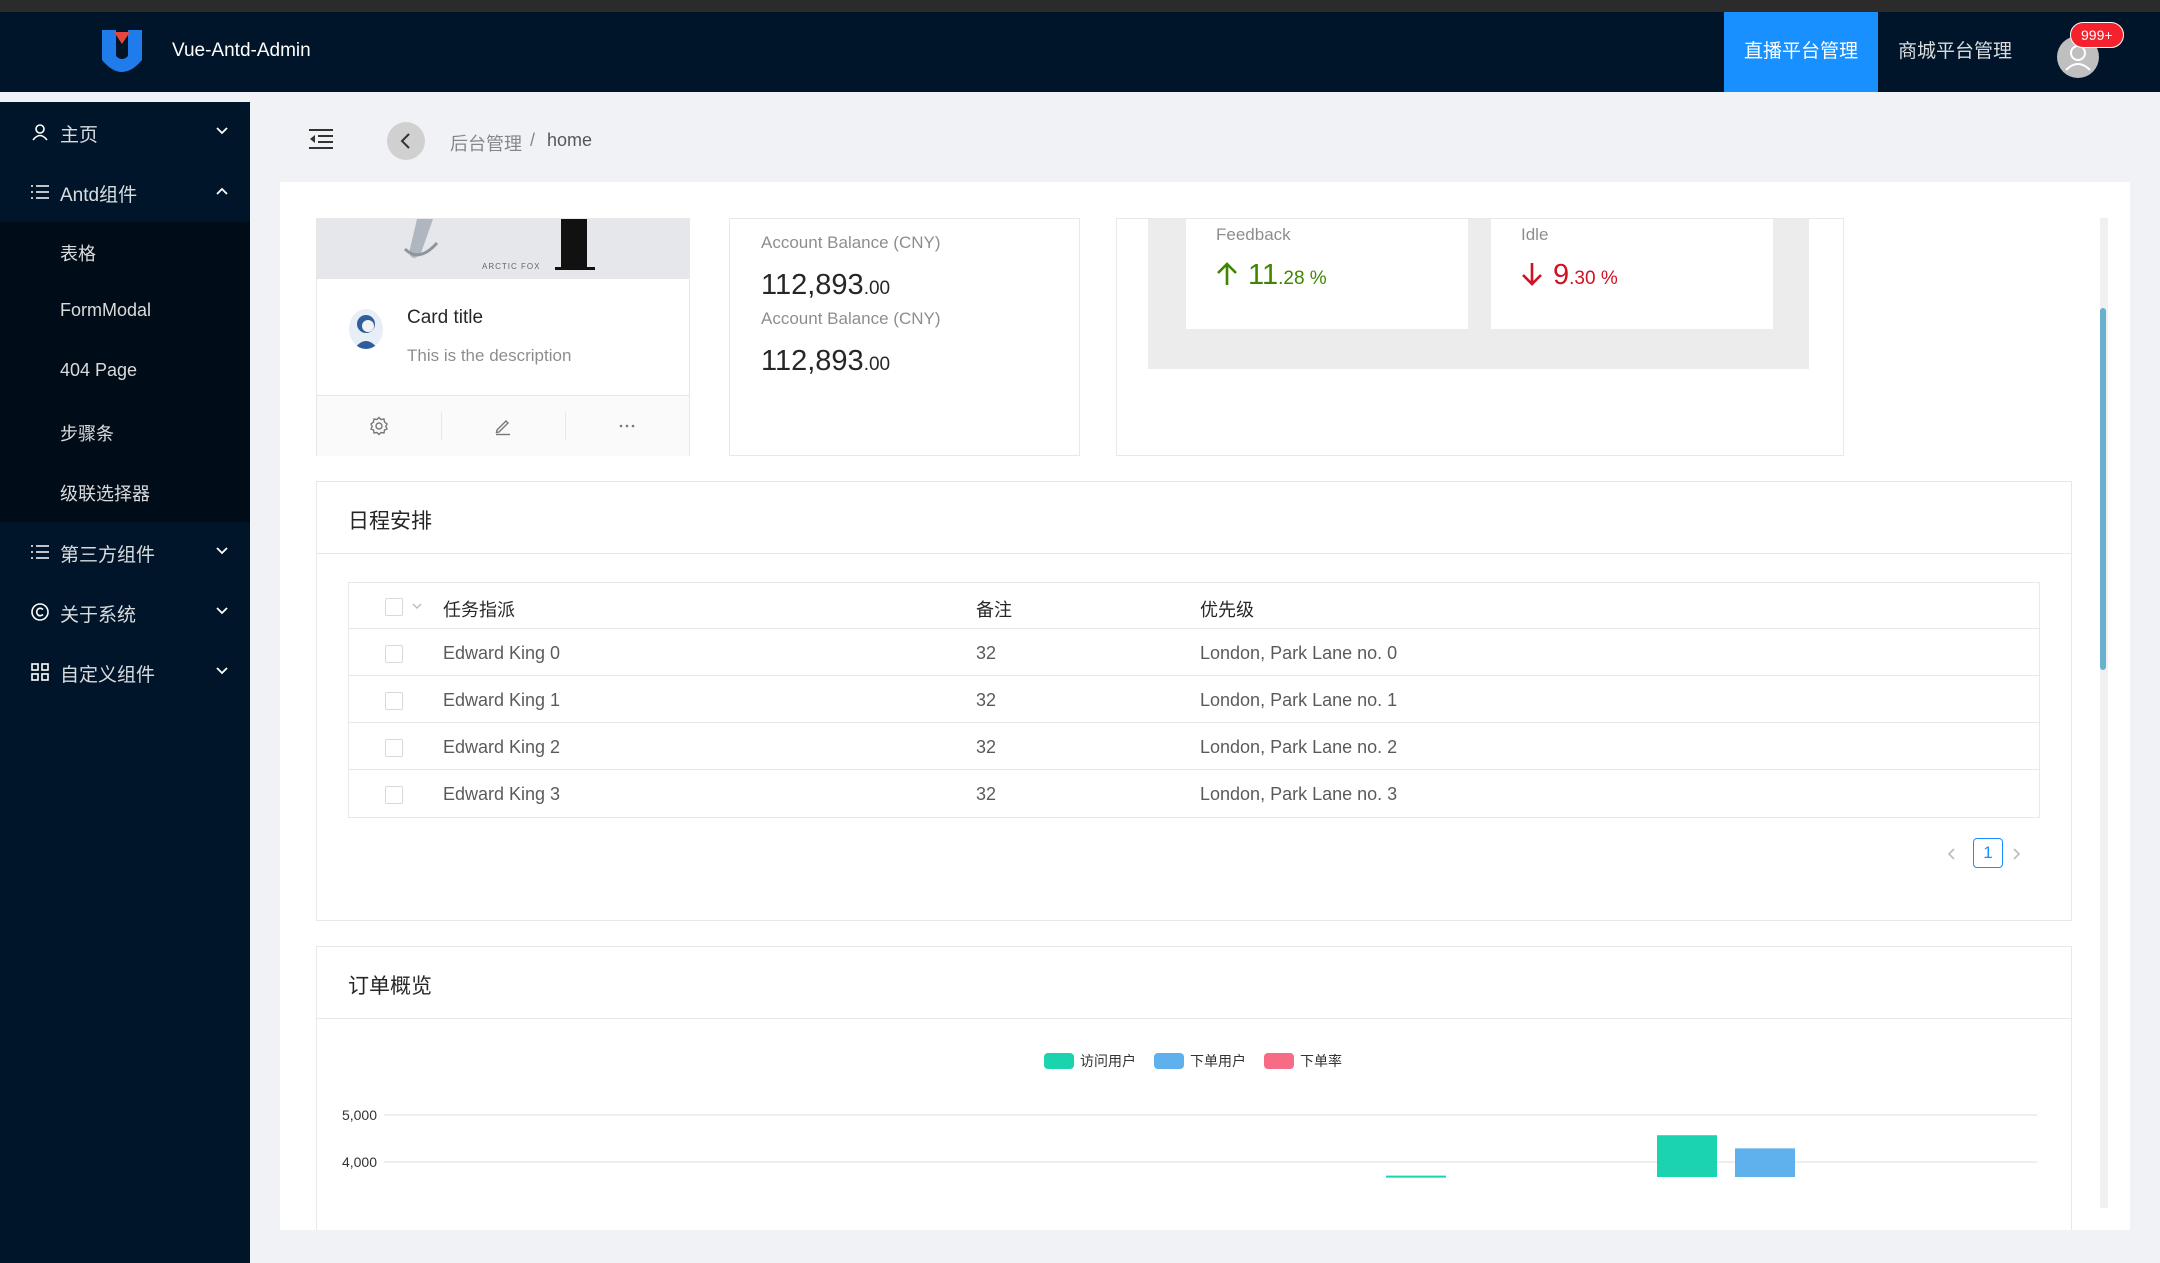 The width and height of the screenshot is (2160, 1263). Describe the element at coordinates (570, 140) in the screenshot. I see `breadcrumb-item-current: home` at that location.